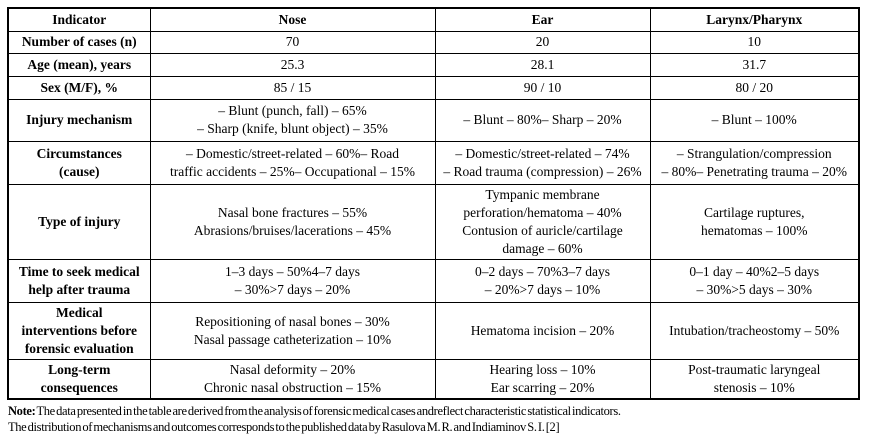 This screenshot has width=870, height=443. What do you see at coordinates (22, 411) in the screenshot?
I see `note-label: Note:` at bounding box center [22, 411].